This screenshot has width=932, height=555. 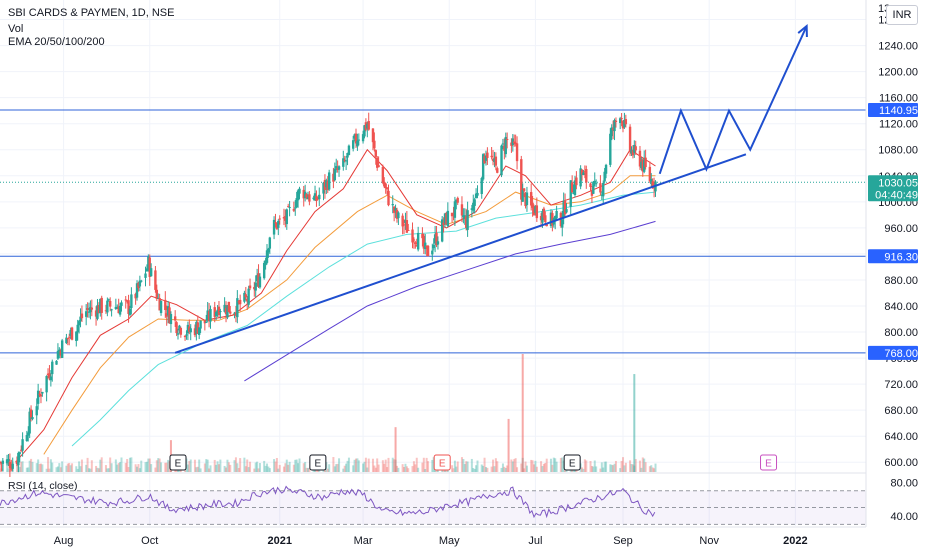 I want to click on volume-indicator-label: Vol, so click(x=16, y=29).